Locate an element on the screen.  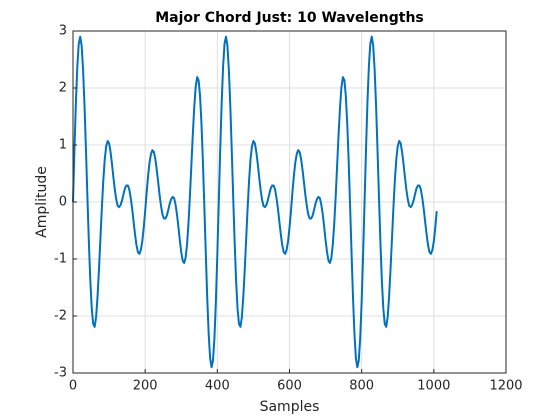
y-tick-label: 1 is located at coordinates (63, 145).